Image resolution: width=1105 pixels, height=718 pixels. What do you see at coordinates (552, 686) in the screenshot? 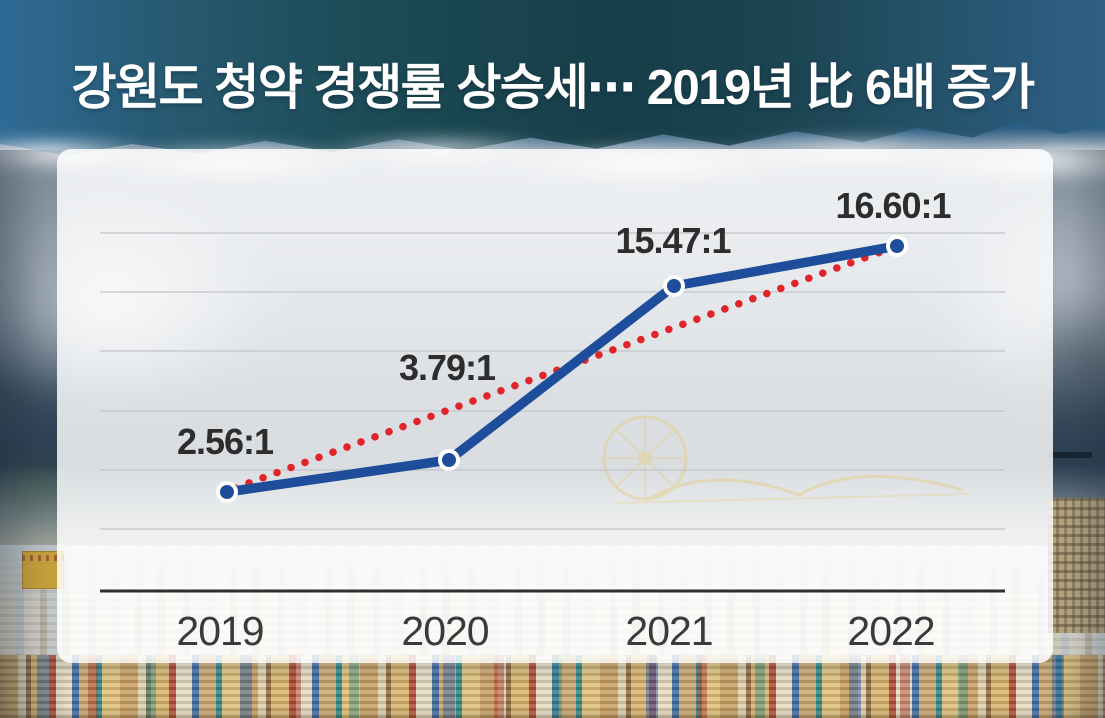
I see `foreground-cityscape` at bounding box center [552, 686].